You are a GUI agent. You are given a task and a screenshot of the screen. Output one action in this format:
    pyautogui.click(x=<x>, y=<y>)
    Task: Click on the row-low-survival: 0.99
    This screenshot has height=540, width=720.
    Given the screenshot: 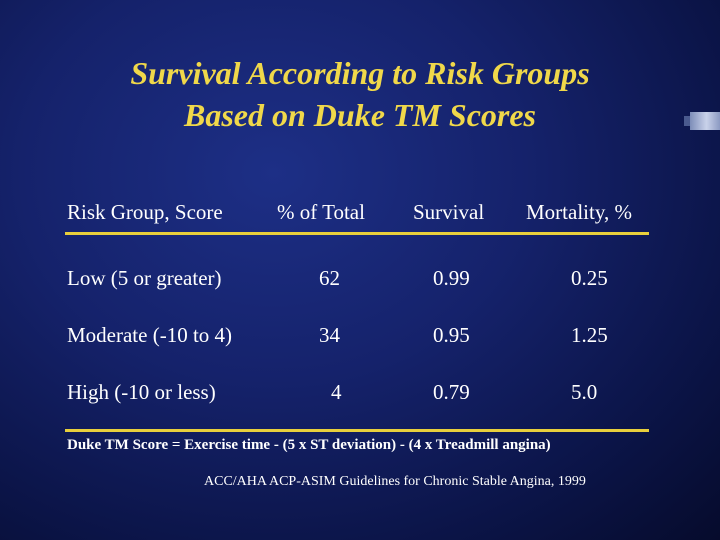 What is the action you would take?
    pyautogui.click(x=451, y=278)
    